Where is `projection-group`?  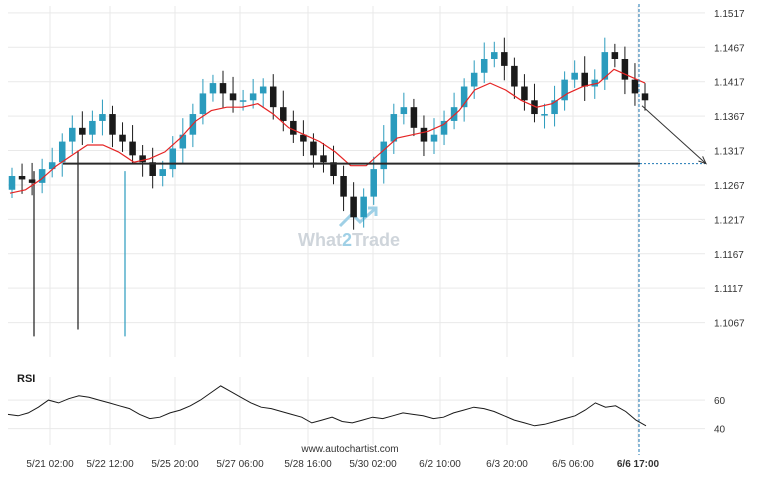 projection-group is located at coordinates (672, 229).